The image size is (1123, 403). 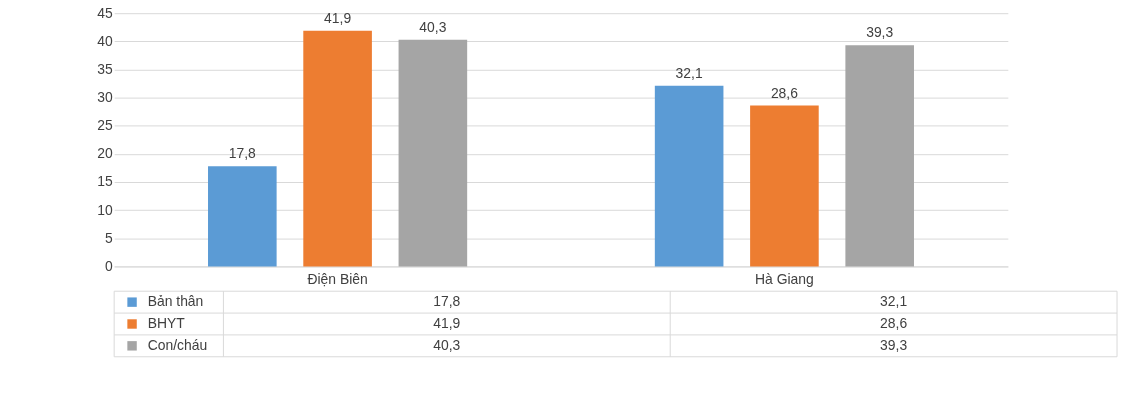 I want to click on y-tick-label: 40, so click(x=105, y=40).